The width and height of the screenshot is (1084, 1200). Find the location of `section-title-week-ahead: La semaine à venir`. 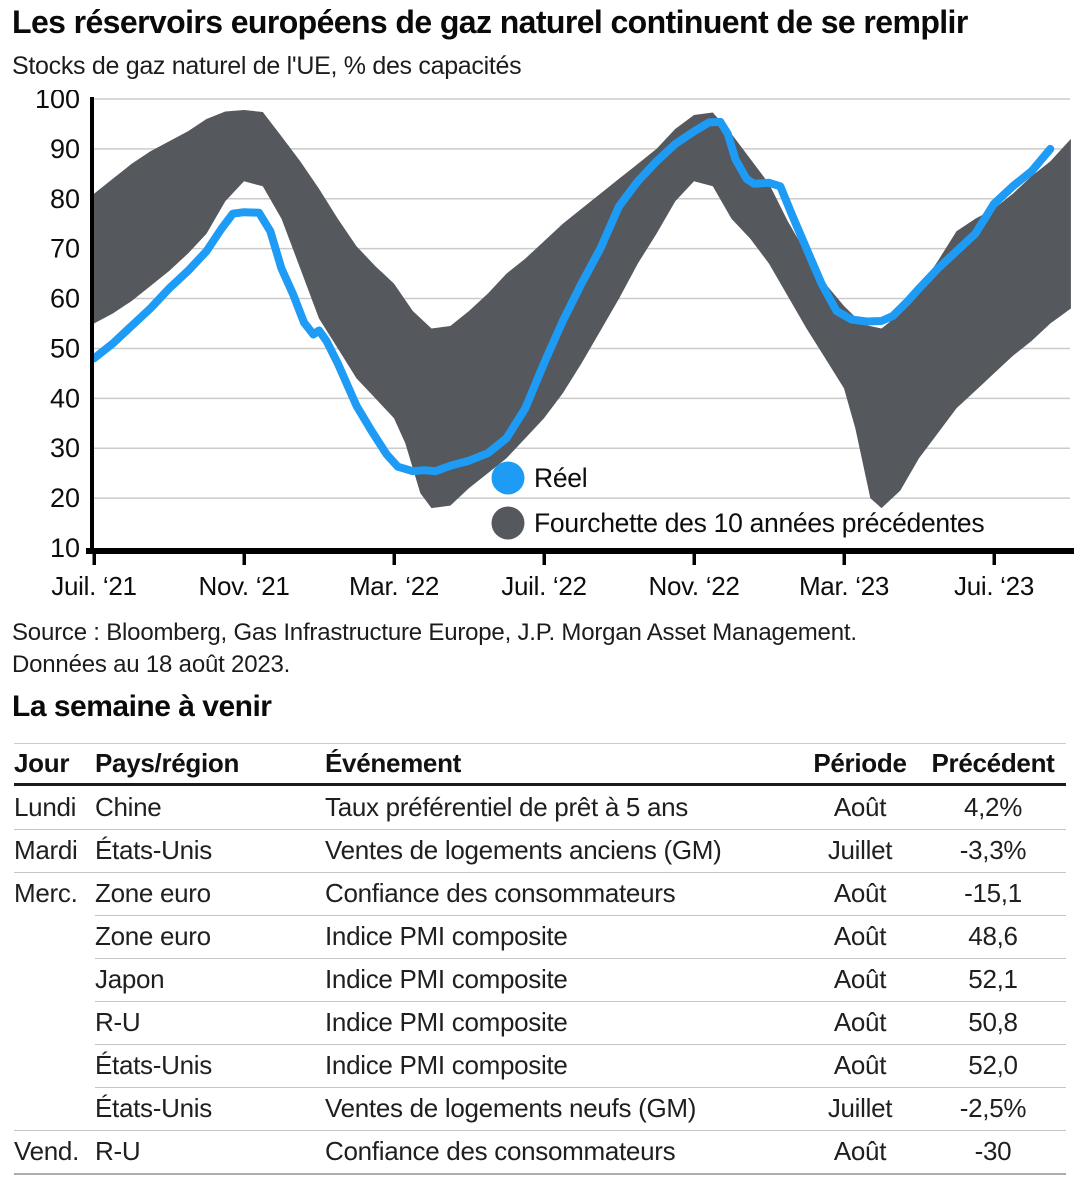

section-title-week-ahead: La semaine à venir is located at coordinates (142, 706).